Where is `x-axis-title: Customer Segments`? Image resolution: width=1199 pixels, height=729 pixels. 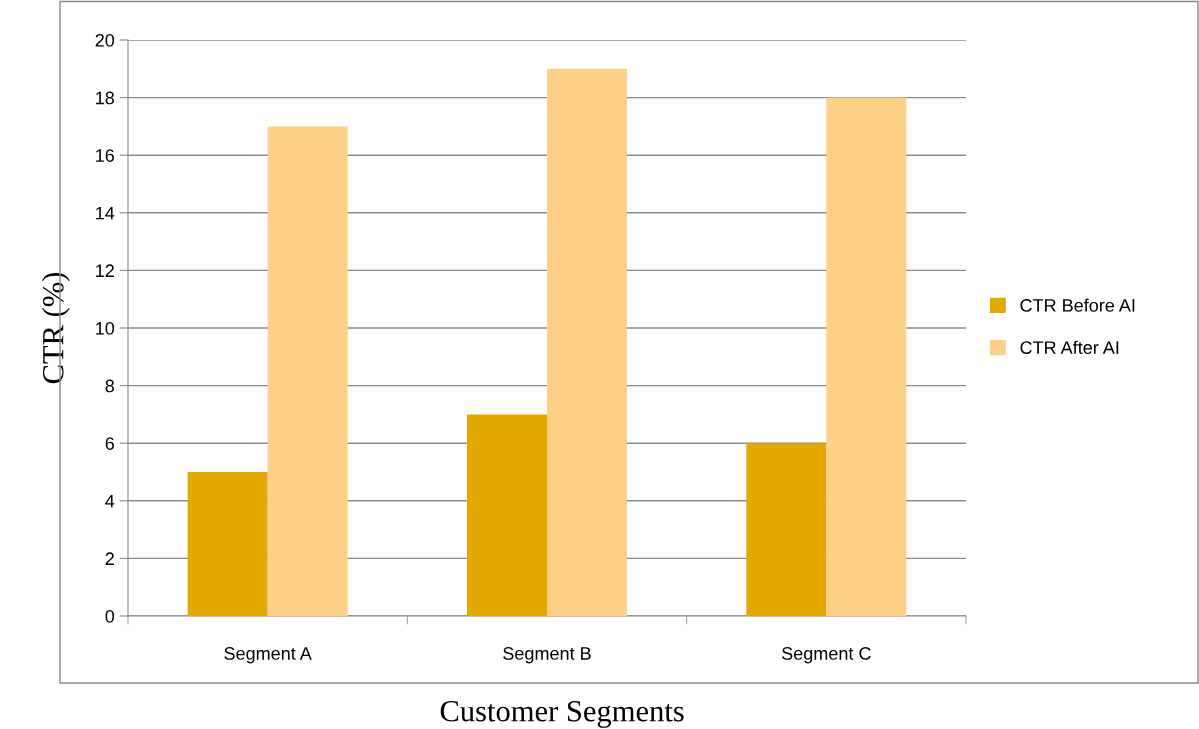 x-axis-title: Customer Segments is located at coordinates (562, 714).